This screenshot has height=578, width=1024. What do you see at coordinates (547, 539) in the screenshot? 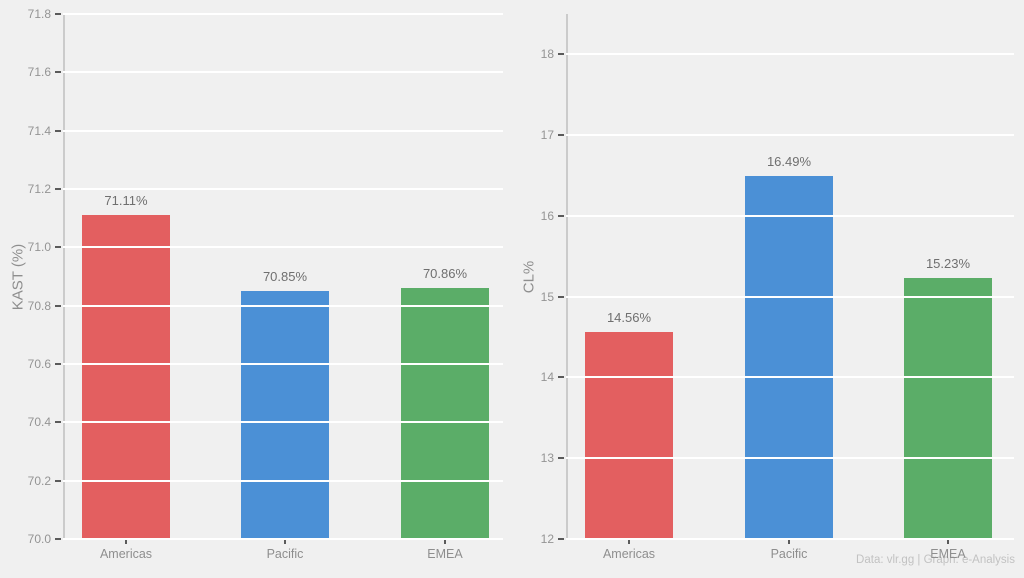
I see `y-tick-label: 12` at bounding box center [547, 539].